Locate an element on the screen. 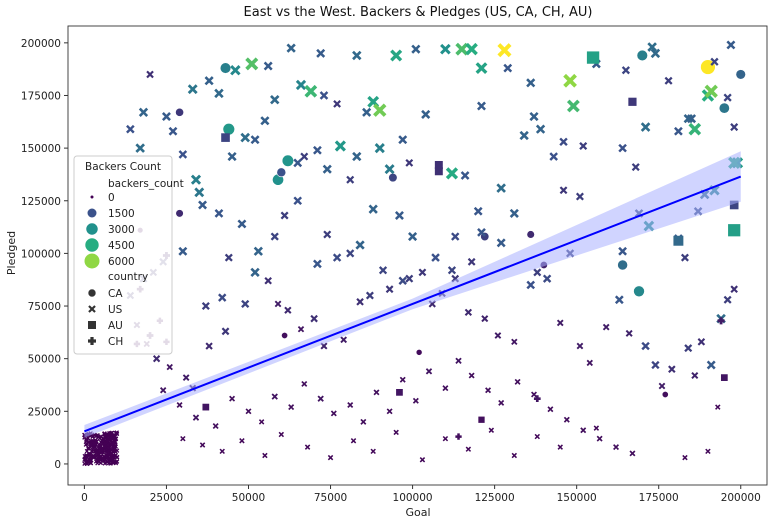 Image resolution: width=773 pixels, height=524 pixels. y-tick-label: 0 is located at coordinates (57, 465).